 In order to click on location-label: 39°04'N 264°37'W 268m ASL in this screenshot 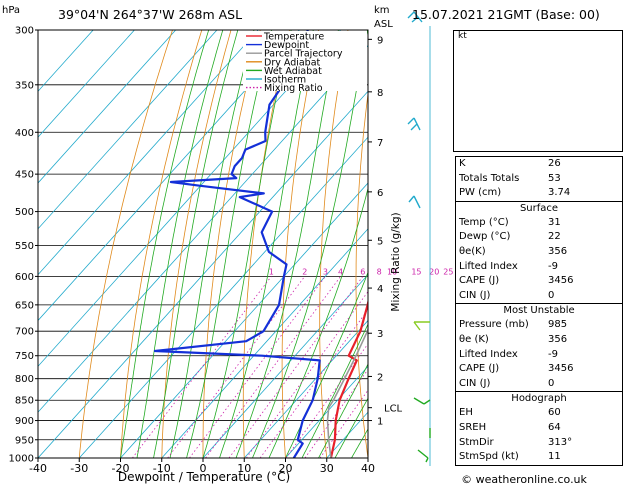, I will do `click(150, 14)`.